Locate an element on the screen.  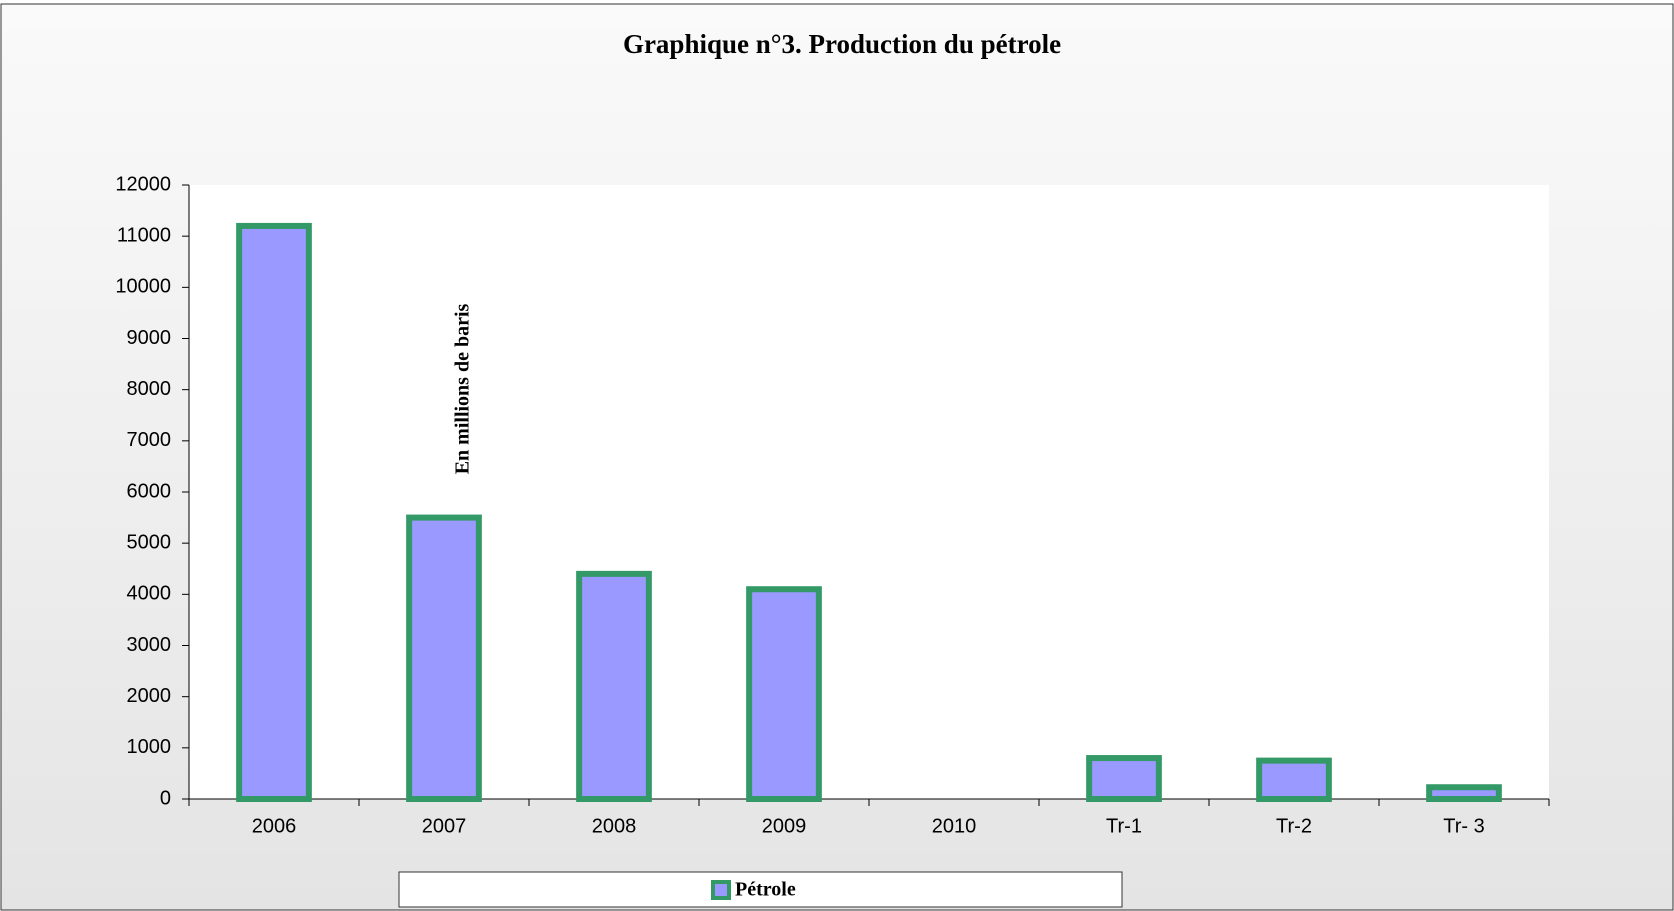
y-tick-label: 9000 is located at coordinates (149, 338).